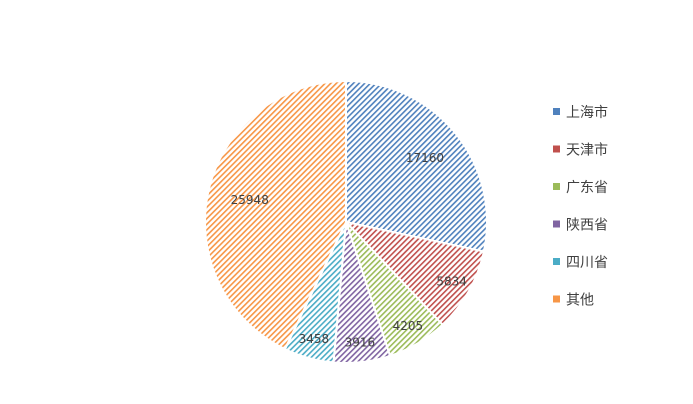 Image resolution: width=693 pixels, height=404 pixels. Describe the element at coordinates (408, 326) in the screenshot. I see `data-label-3: 4205` at that location.